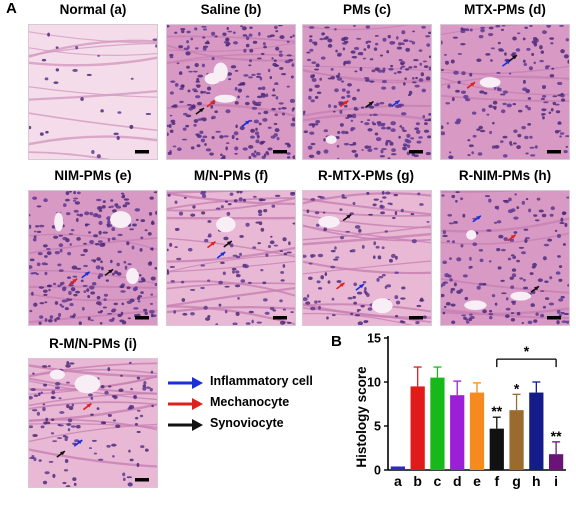 The image size is (576, 505). Describe the element at coordinates (517, 388) in the screenshot. I see `significance-mark-g: *` at that location.